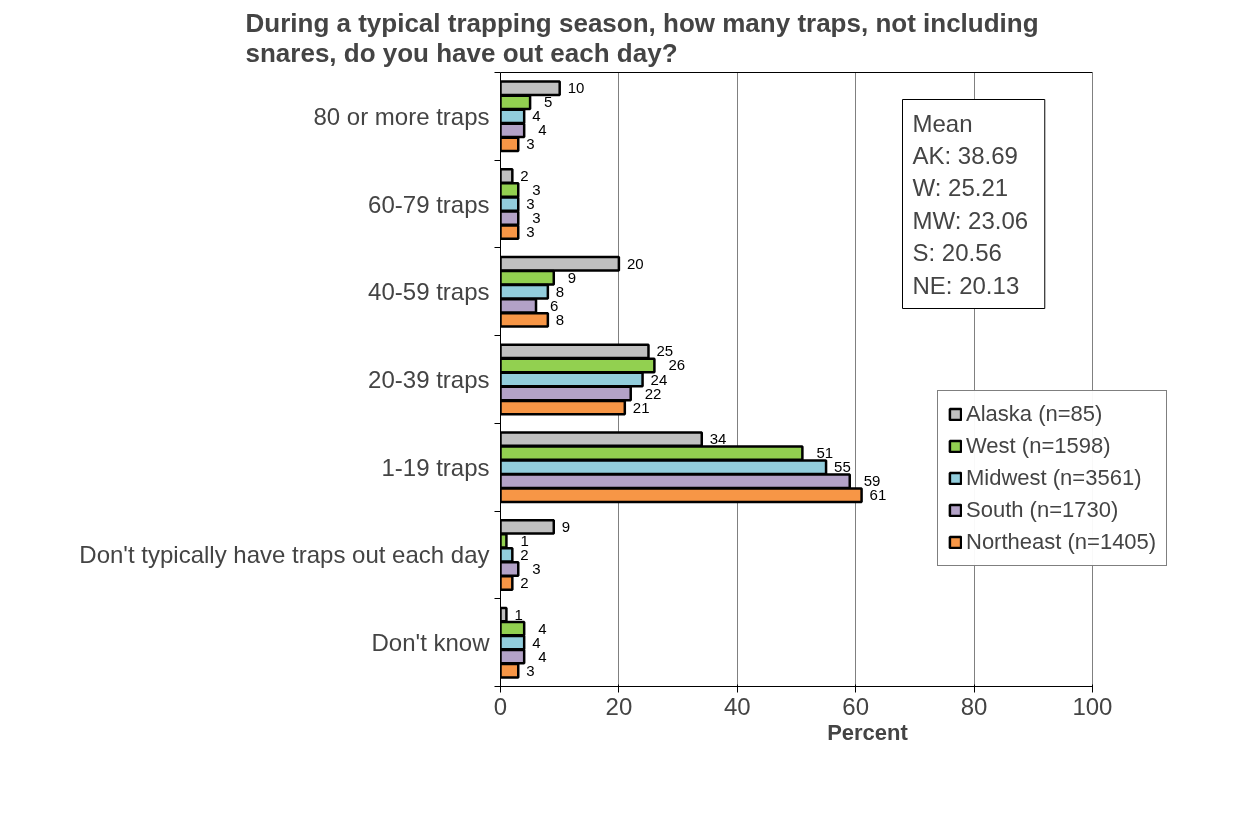 The width and height of the screenshot is (1256, 837). Describe the element at coordinates (429, 379) in the screenshot. I see `y-tick-label: 20-39 traps` at that location.